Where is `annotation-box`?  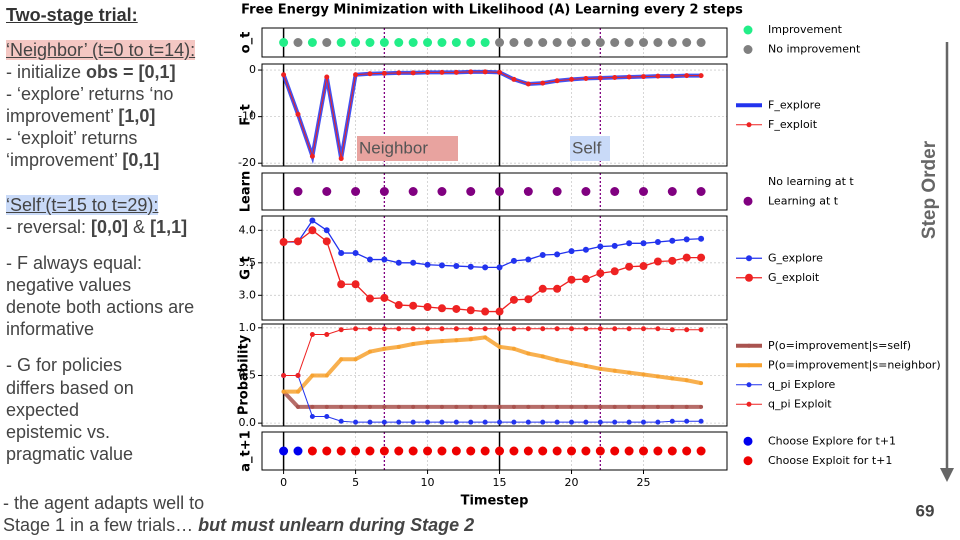
annotation-box is located at coordinates (590, 148).